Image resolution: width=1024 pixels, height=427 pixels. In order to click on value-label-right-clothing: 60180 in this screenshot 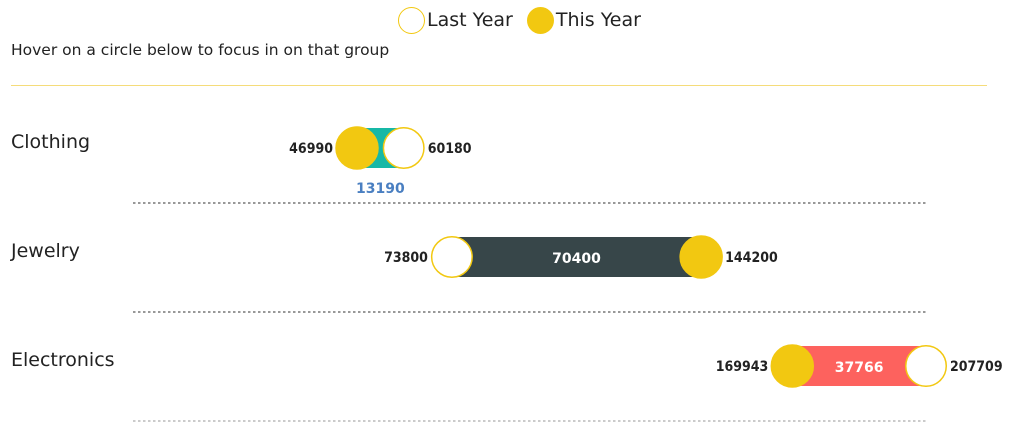, I will do `click(450, 149)`.